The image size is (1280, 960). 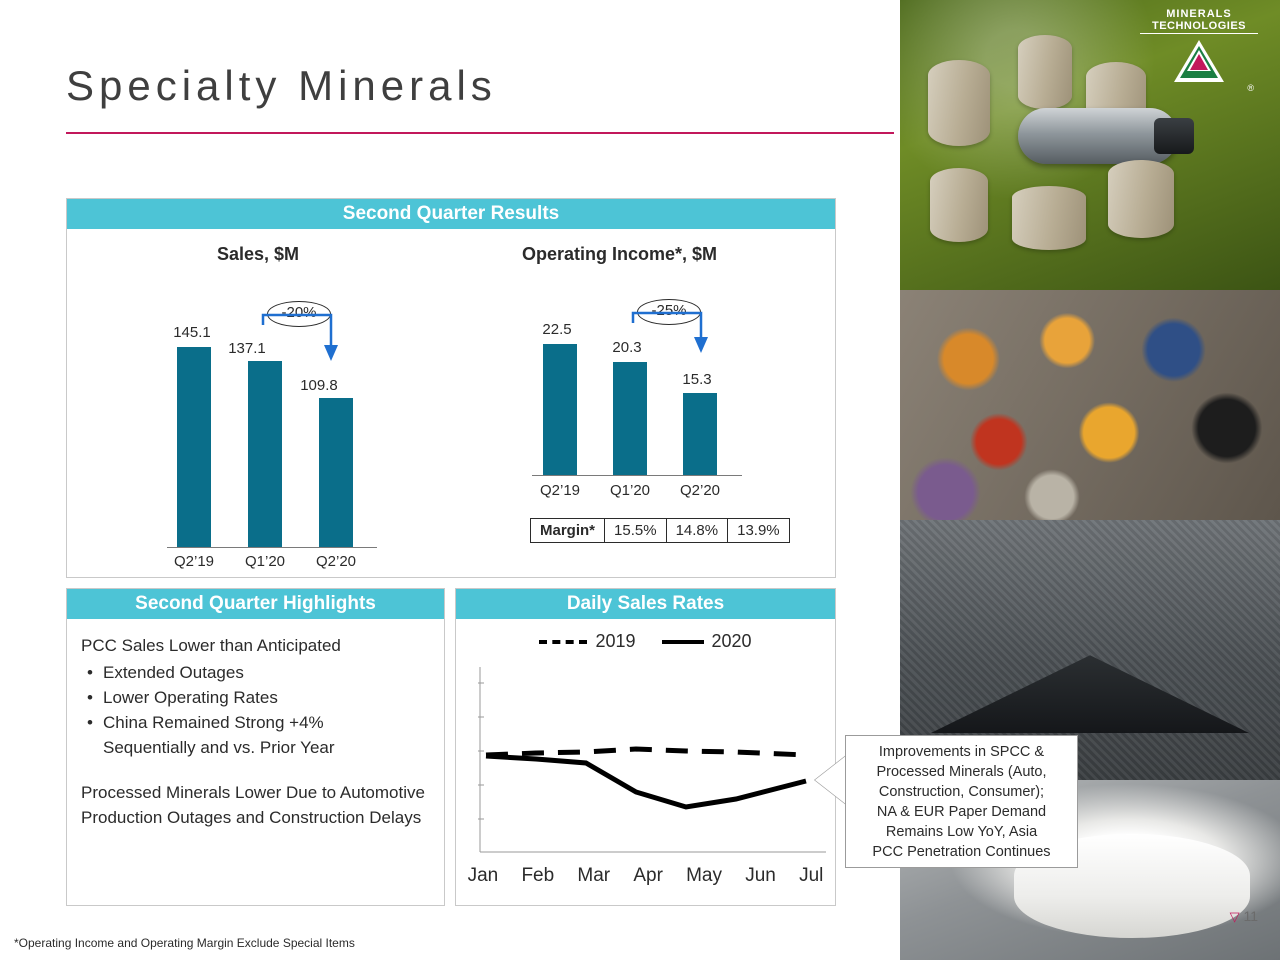 What do you see at coordinates (637, 475) in the screenshot?
I see `oi-axis` at bounding box center [637, 475].